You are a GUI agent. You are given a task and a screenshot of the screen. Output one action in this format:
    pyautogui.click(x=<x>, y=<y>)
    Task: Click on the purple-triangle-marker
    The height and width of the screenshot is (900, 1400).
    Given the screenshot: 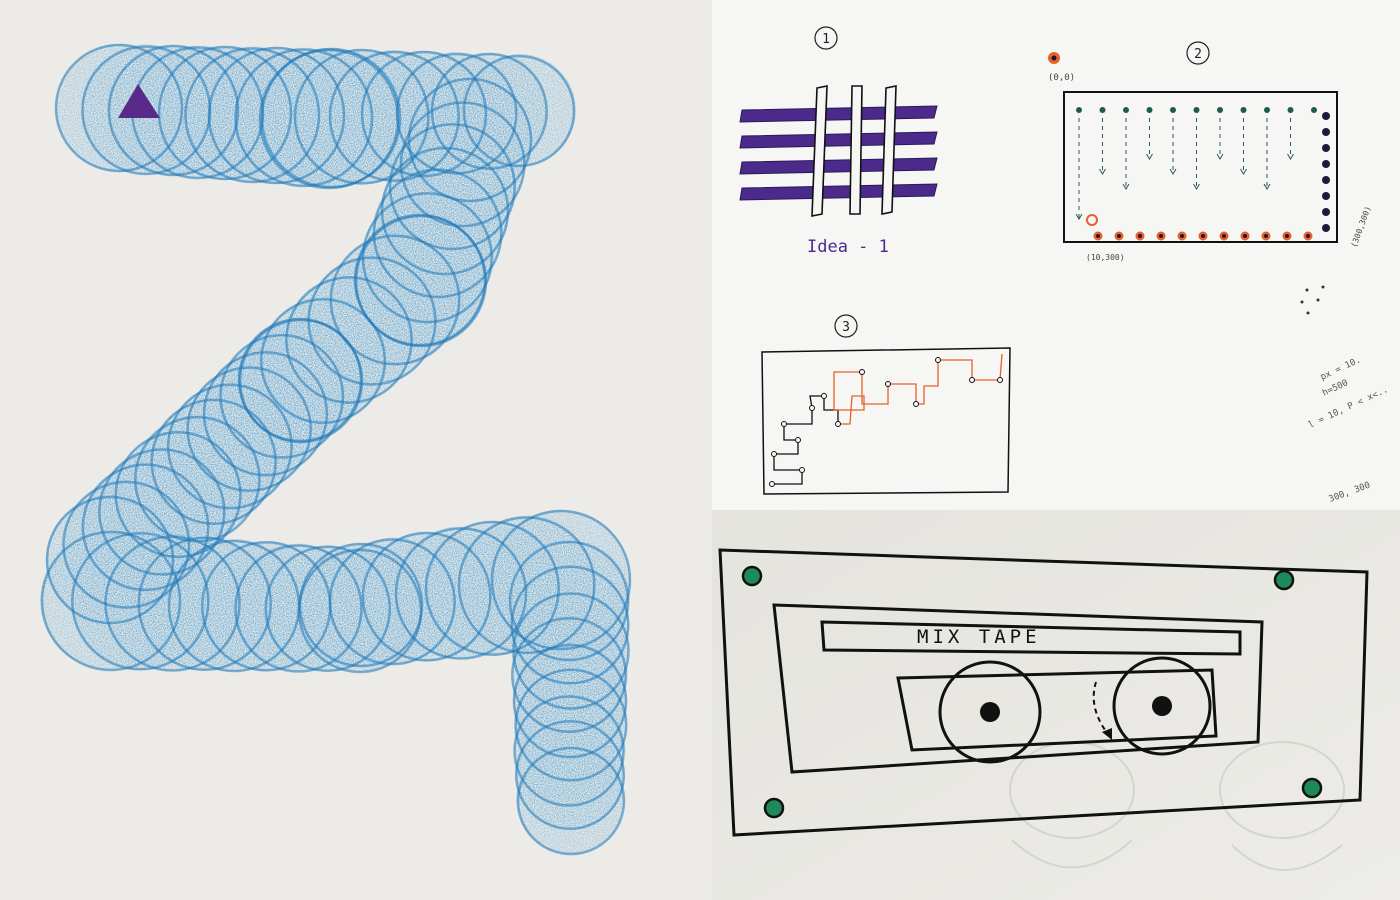 What is the action you would take?
    pyautogui.click(x=139, y=101)
    